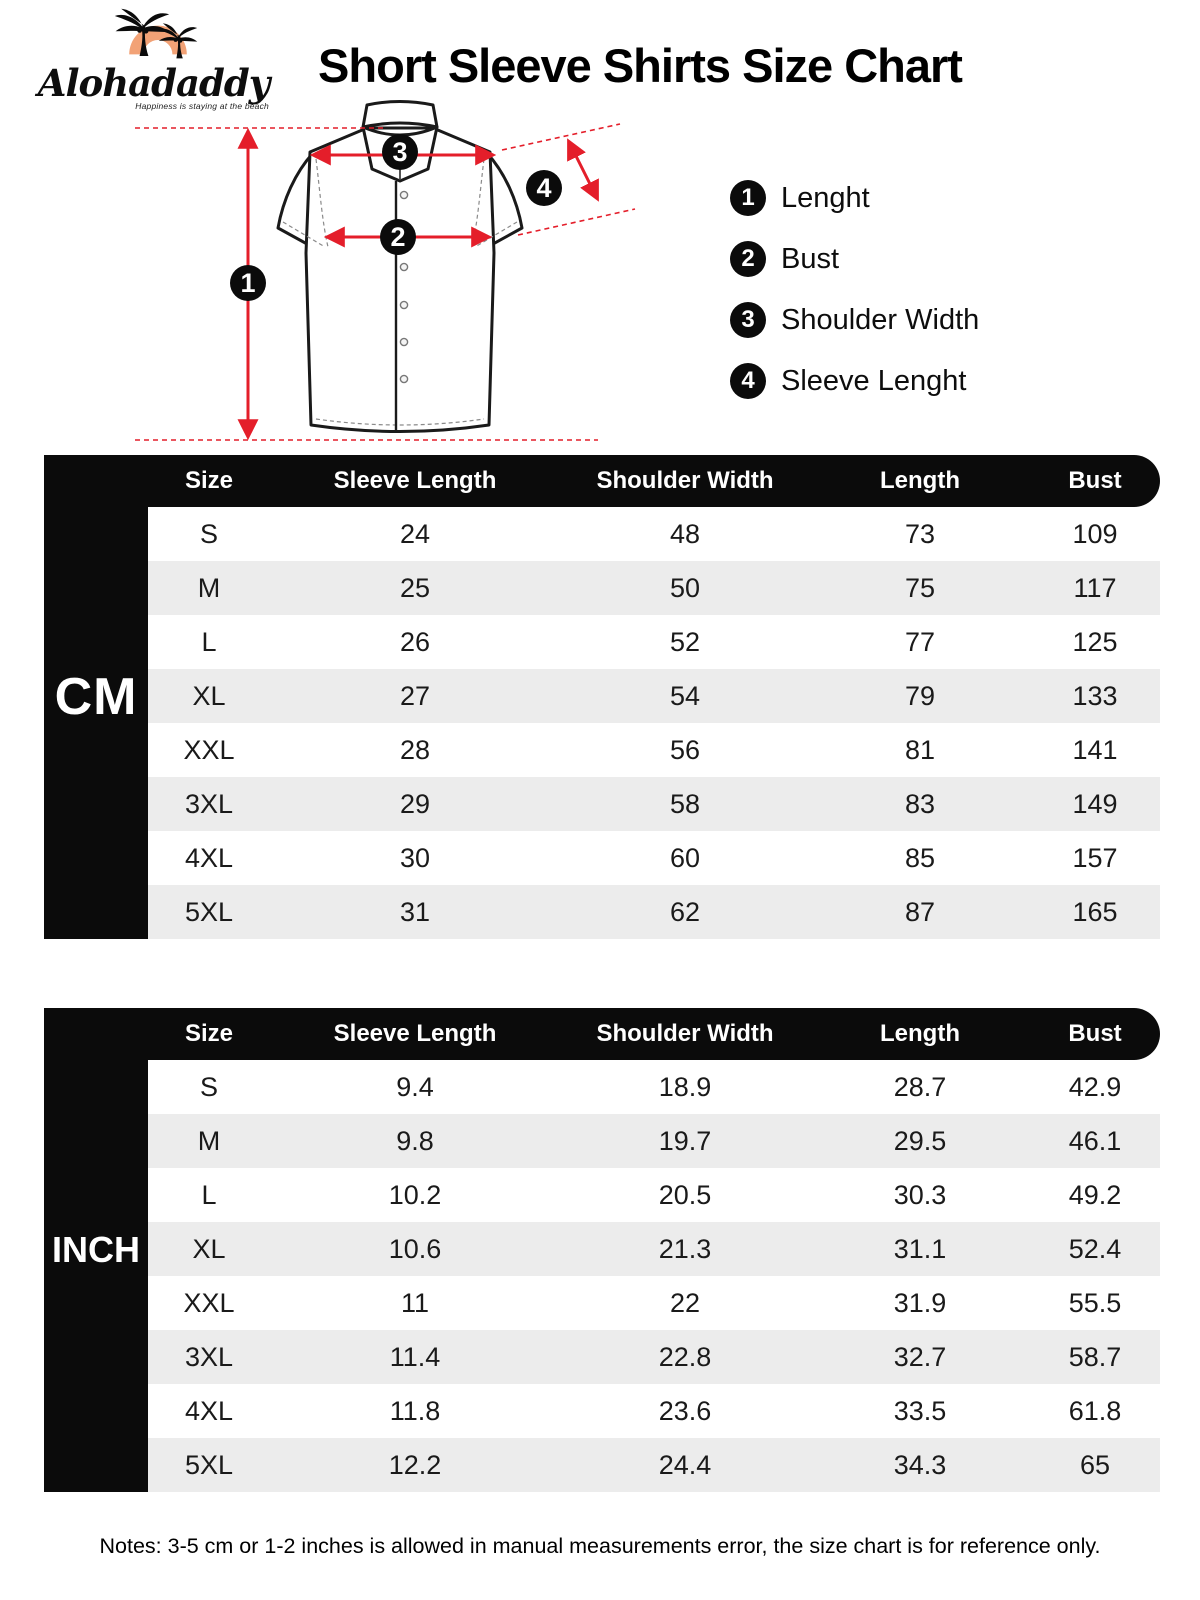 Image resolution: width=1200 pixels, height=1600 pixels. What do you see at coordinates (825, 197) in the screenshot?
I see `legend-label: Lenght` at bounding box center [825, 197].